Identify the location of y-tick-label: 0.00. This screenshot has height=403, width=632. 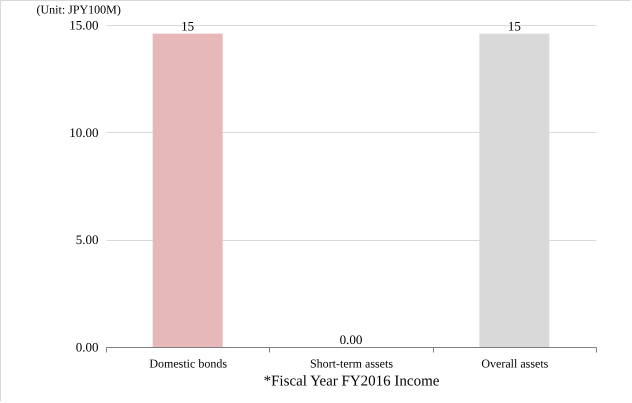
(87, 347).